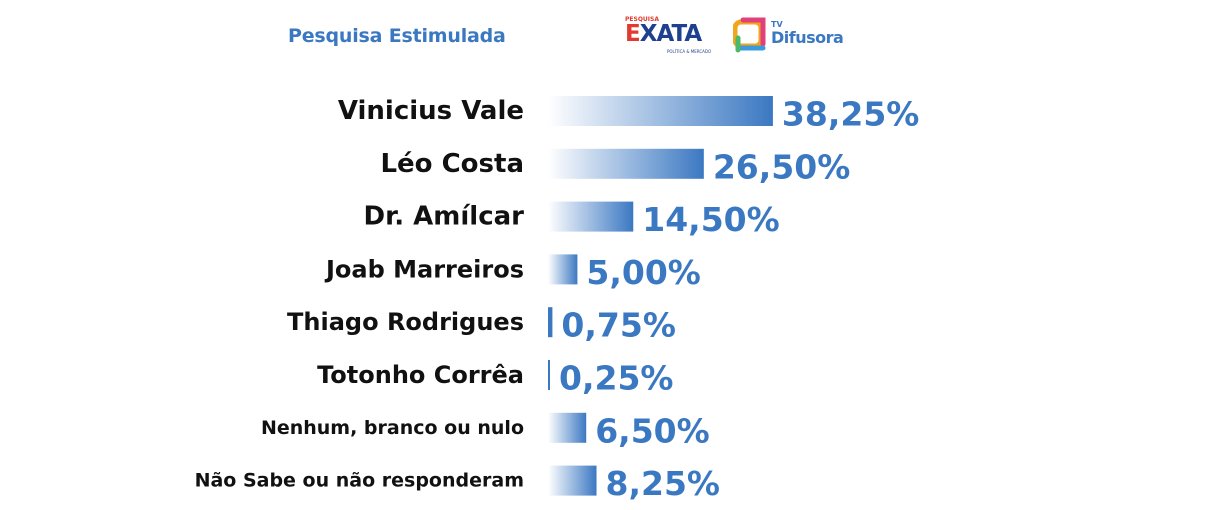 This screenshot has height=510, width=1217. I want to click on category-label: Thiago Rodrigues, so click(405, 322).